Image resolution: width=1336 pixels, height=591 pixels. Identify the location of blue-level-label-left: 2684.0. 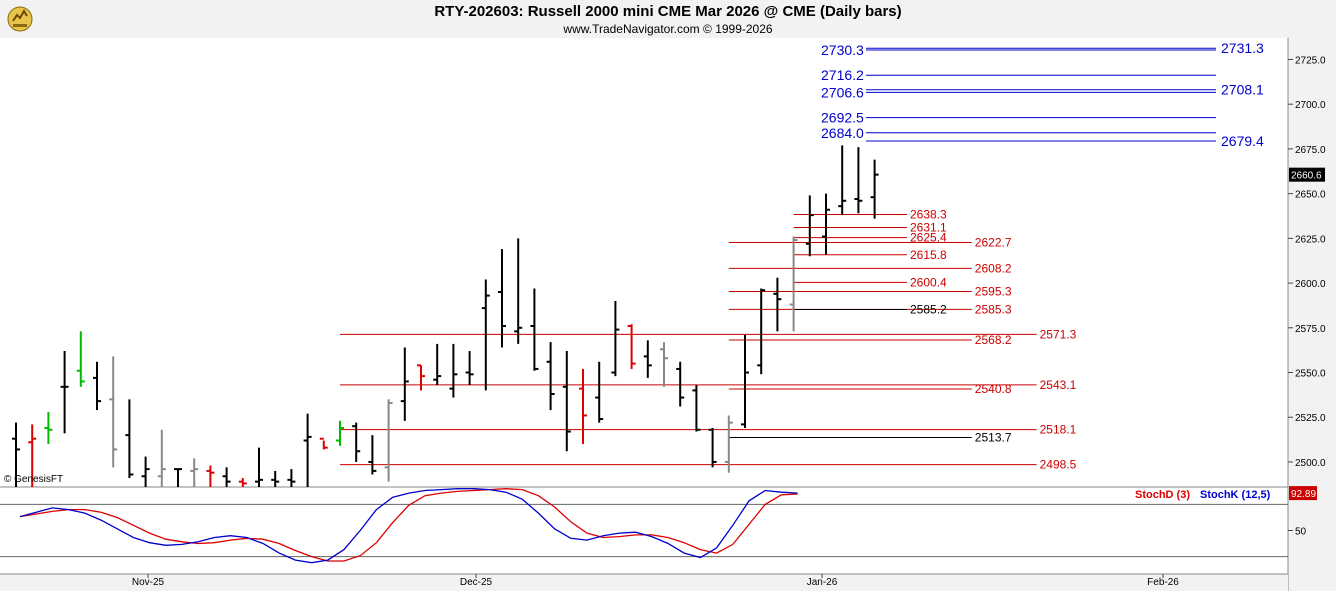
(842, 133).